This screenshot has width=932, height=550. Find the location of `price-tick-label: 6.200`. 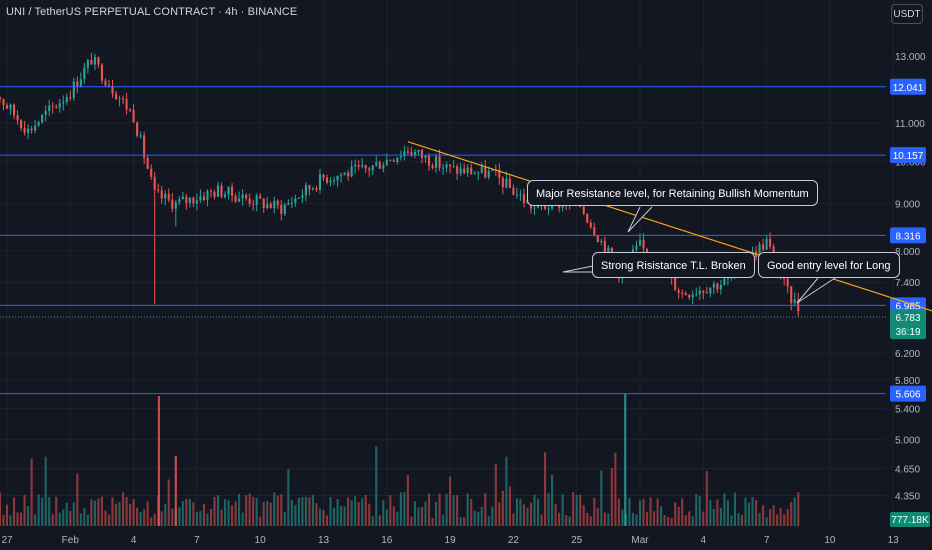

price-tick-label: 6.200 is located at coordinates (907, 354).